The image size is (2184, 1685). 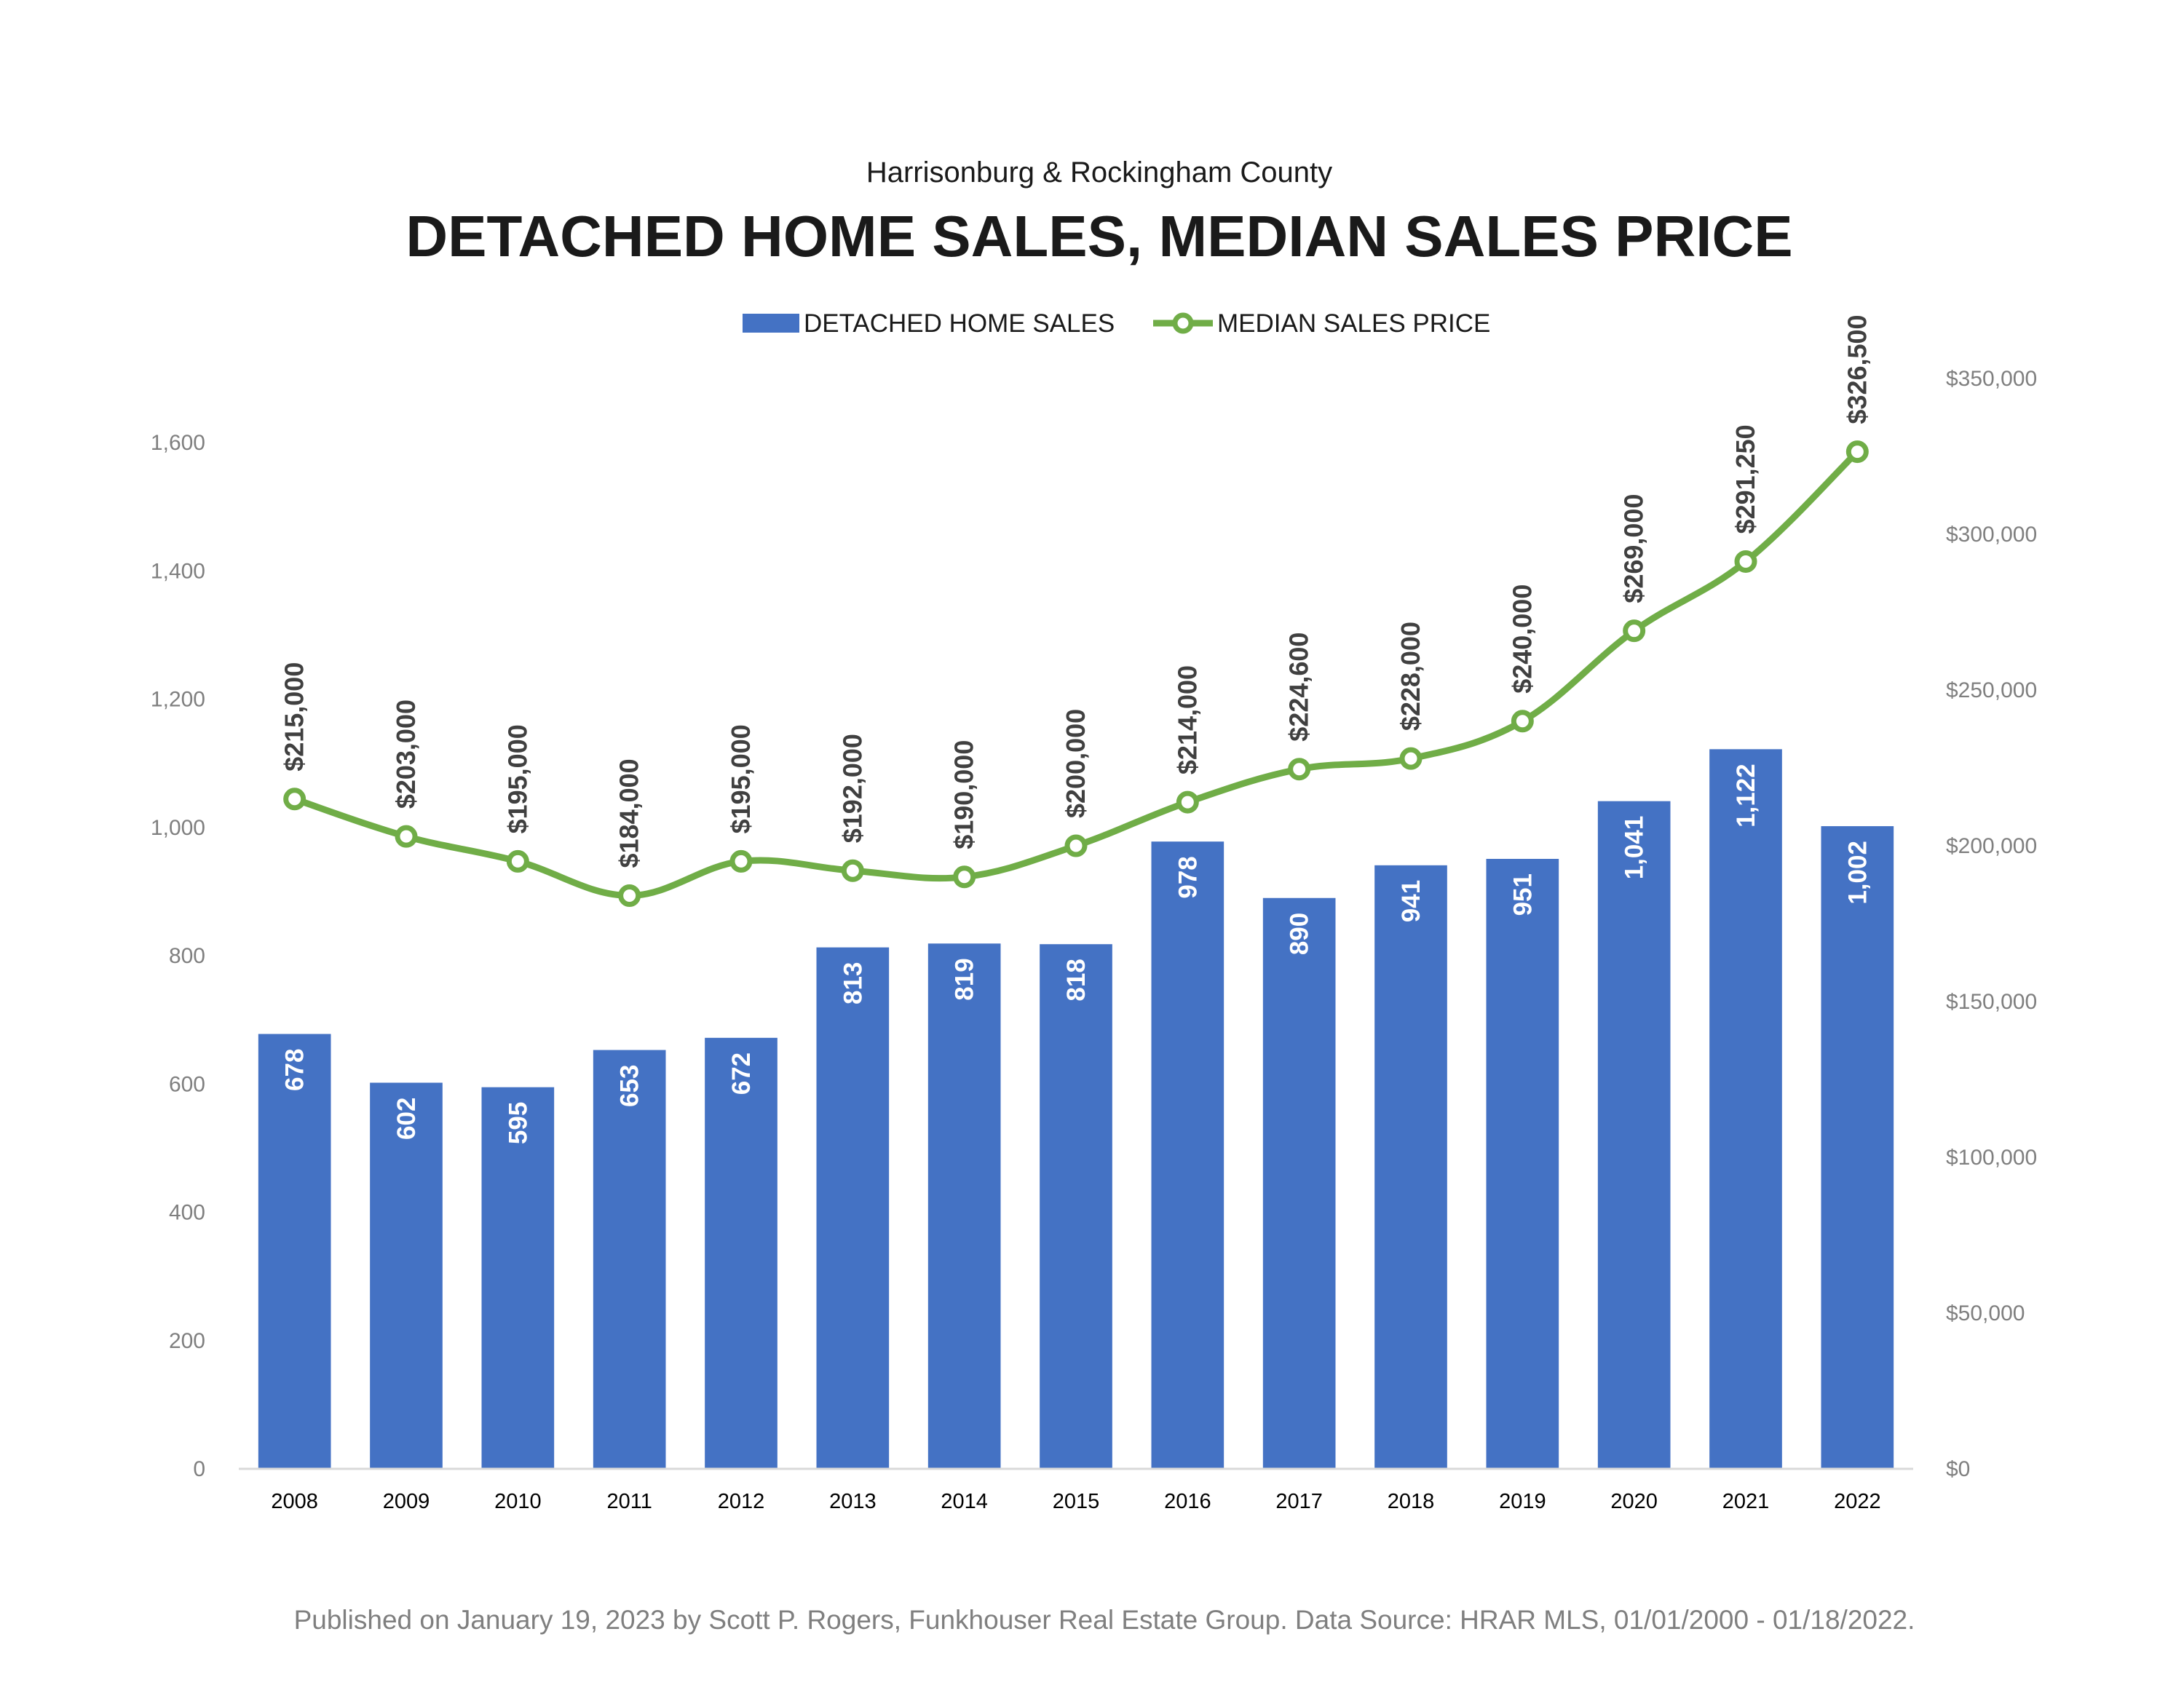 I want to click on bar-value-label: 941, so click(x=1411, y=901).